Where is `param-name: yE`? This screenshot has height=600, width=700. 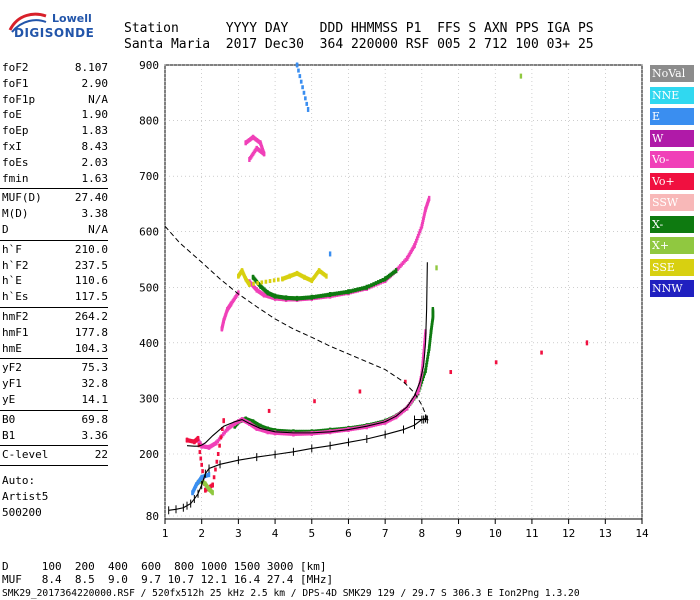
param-name: yE is located at coordinates (9, 399).